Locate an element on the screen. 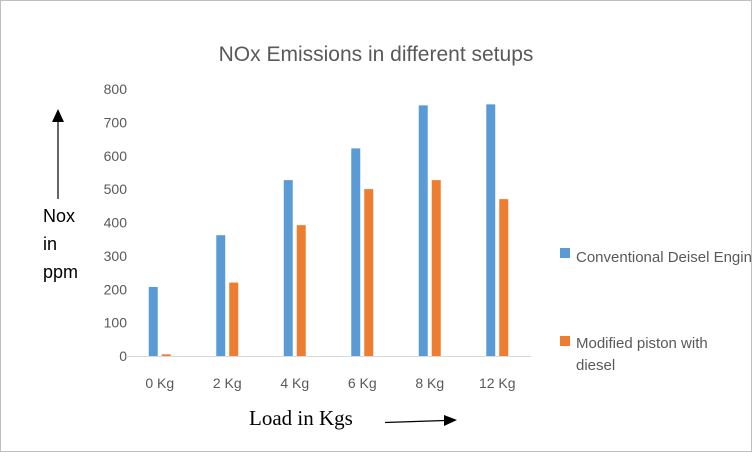 This screenshot has height=456, width=752. legend-label-conventional: Conventional Deisel Engine is located at coordinates (663, 257).